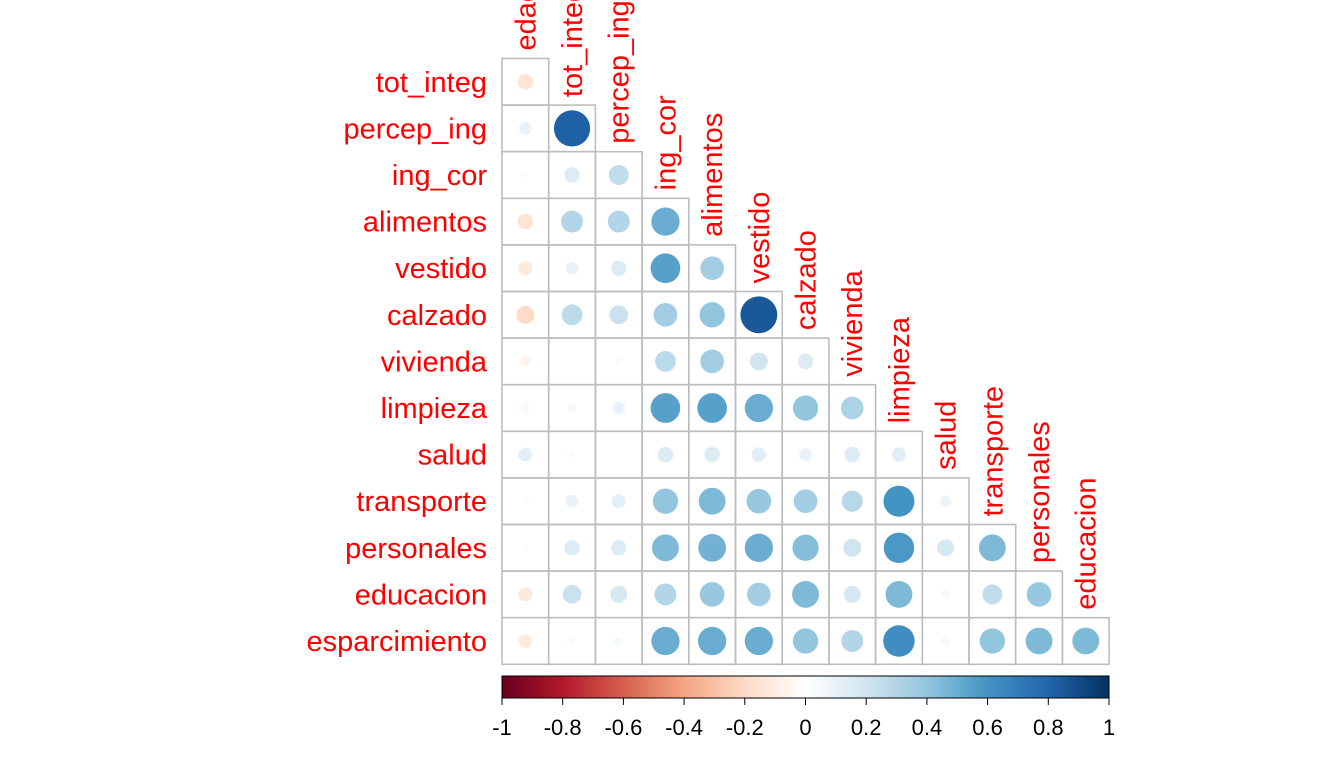 The image size is (1344, 768). Describe the element at coordinates (1040, 492) in the screenshot. I see `column-label: personales` at that location.